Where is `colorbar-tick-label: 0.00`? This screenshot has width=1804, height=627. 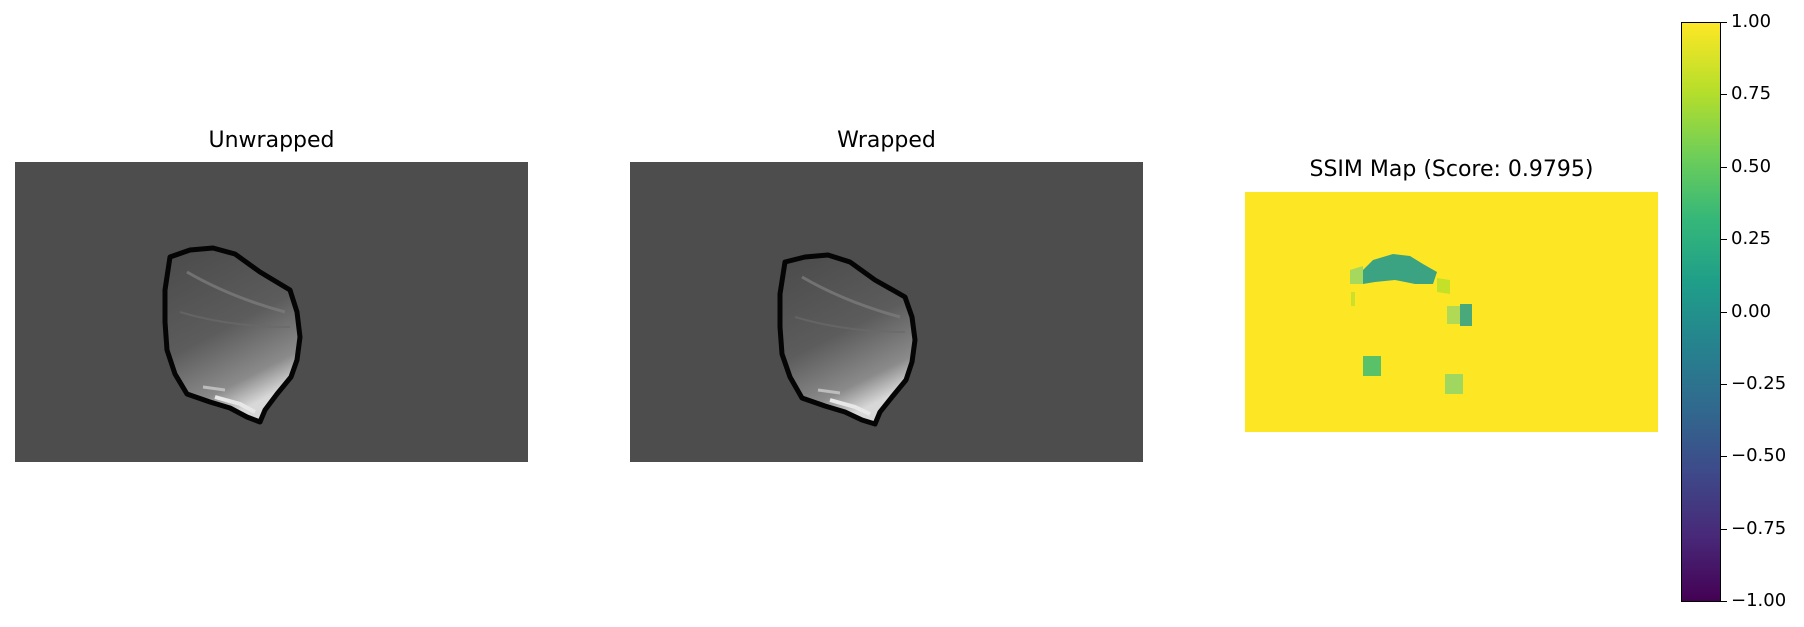 colorbar-tick-label: 0.00 is located at coordinates (1751, 312).